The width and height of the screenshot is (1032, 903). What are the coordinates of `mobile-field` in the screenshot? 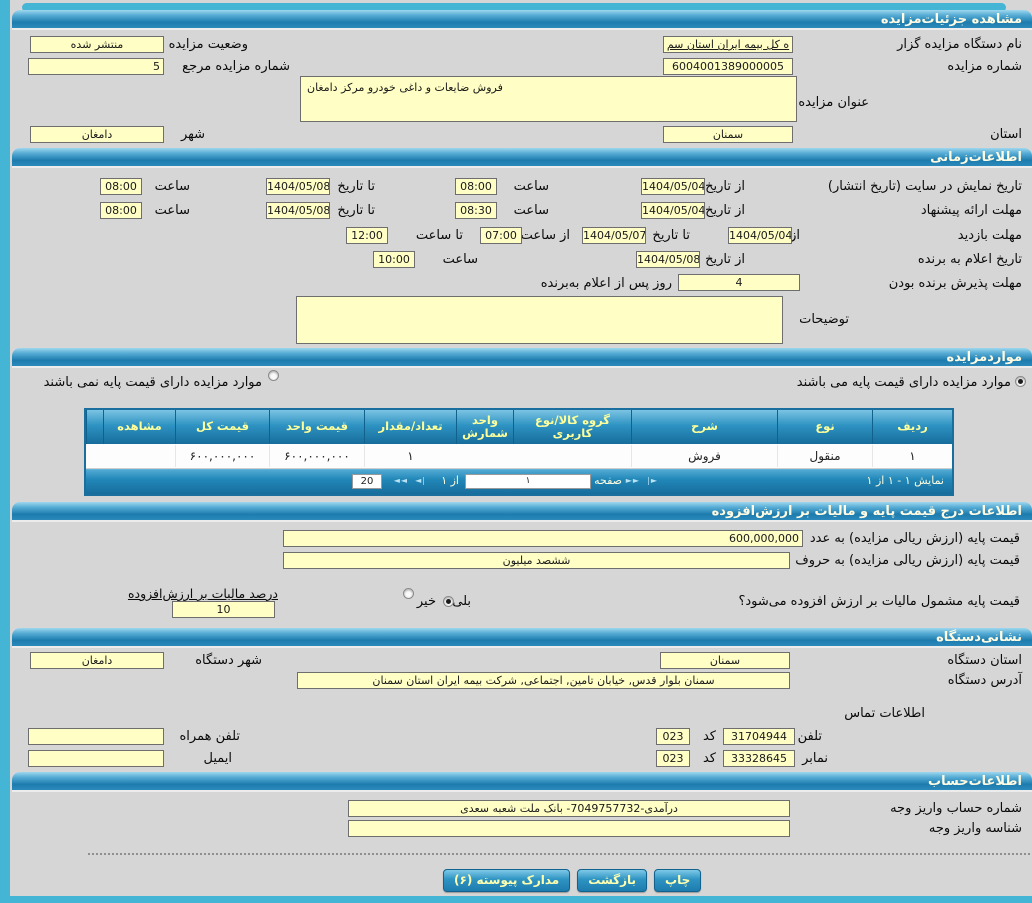 It's located at (96, 736).